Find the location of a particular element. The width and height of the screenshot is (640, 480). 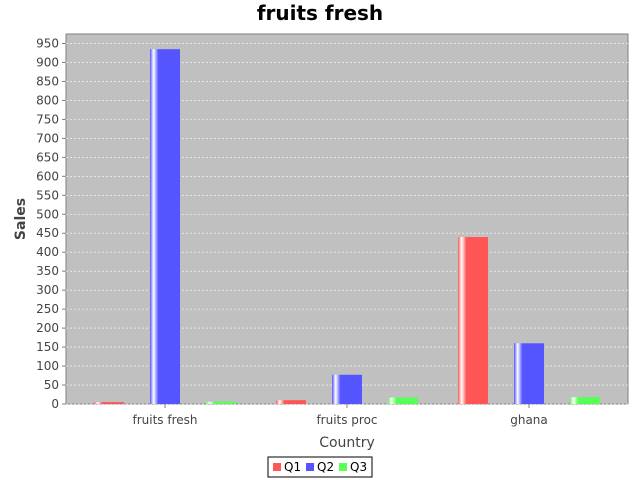

y-axis-label: Sales is located at coordinates (21, 219).